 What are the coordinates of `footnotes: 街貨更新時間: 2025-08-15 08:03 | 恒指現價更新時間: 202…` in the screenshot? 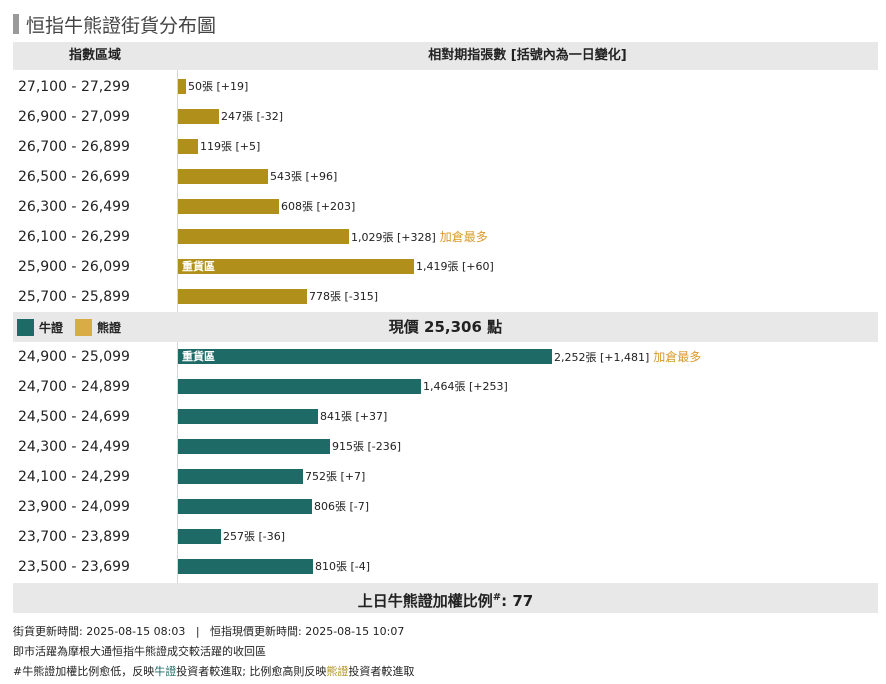 It's located at (213, 652).